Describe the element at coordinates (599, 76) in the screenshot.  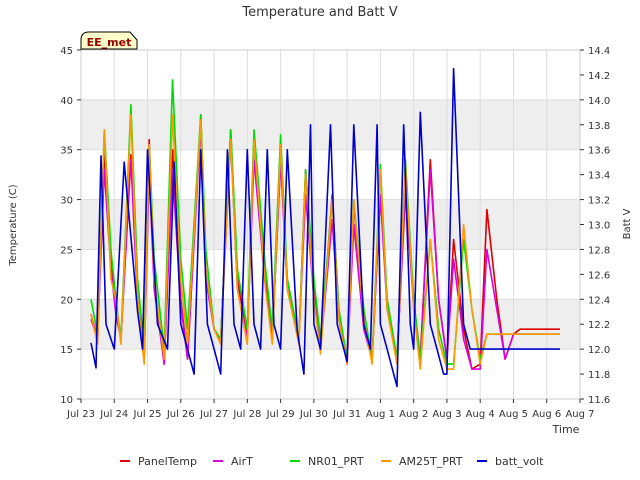
I see `y2-tick-label: 14.2` at that location.